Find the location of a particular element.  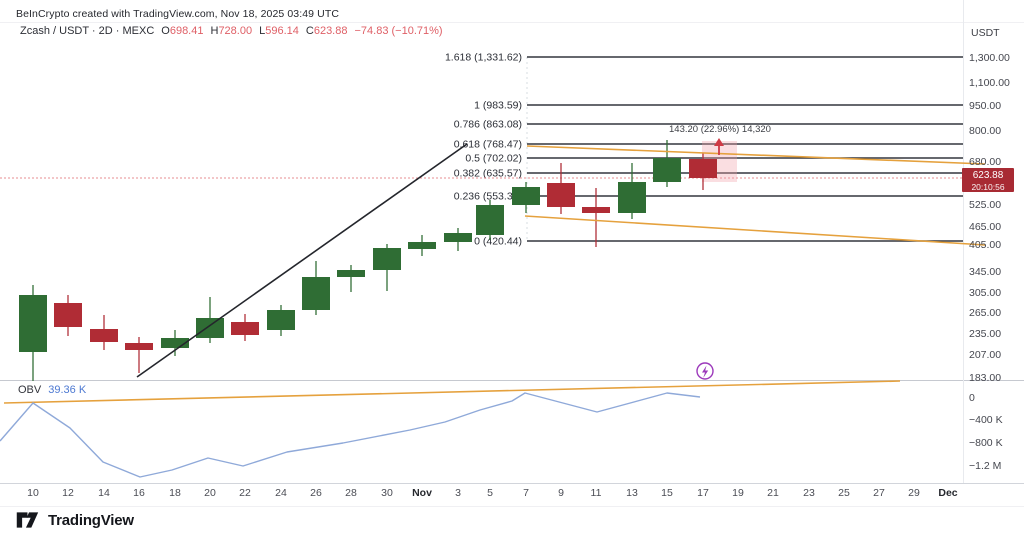

fib-level-label: 0.618 (768.47) is located at coordinates (488, 145).